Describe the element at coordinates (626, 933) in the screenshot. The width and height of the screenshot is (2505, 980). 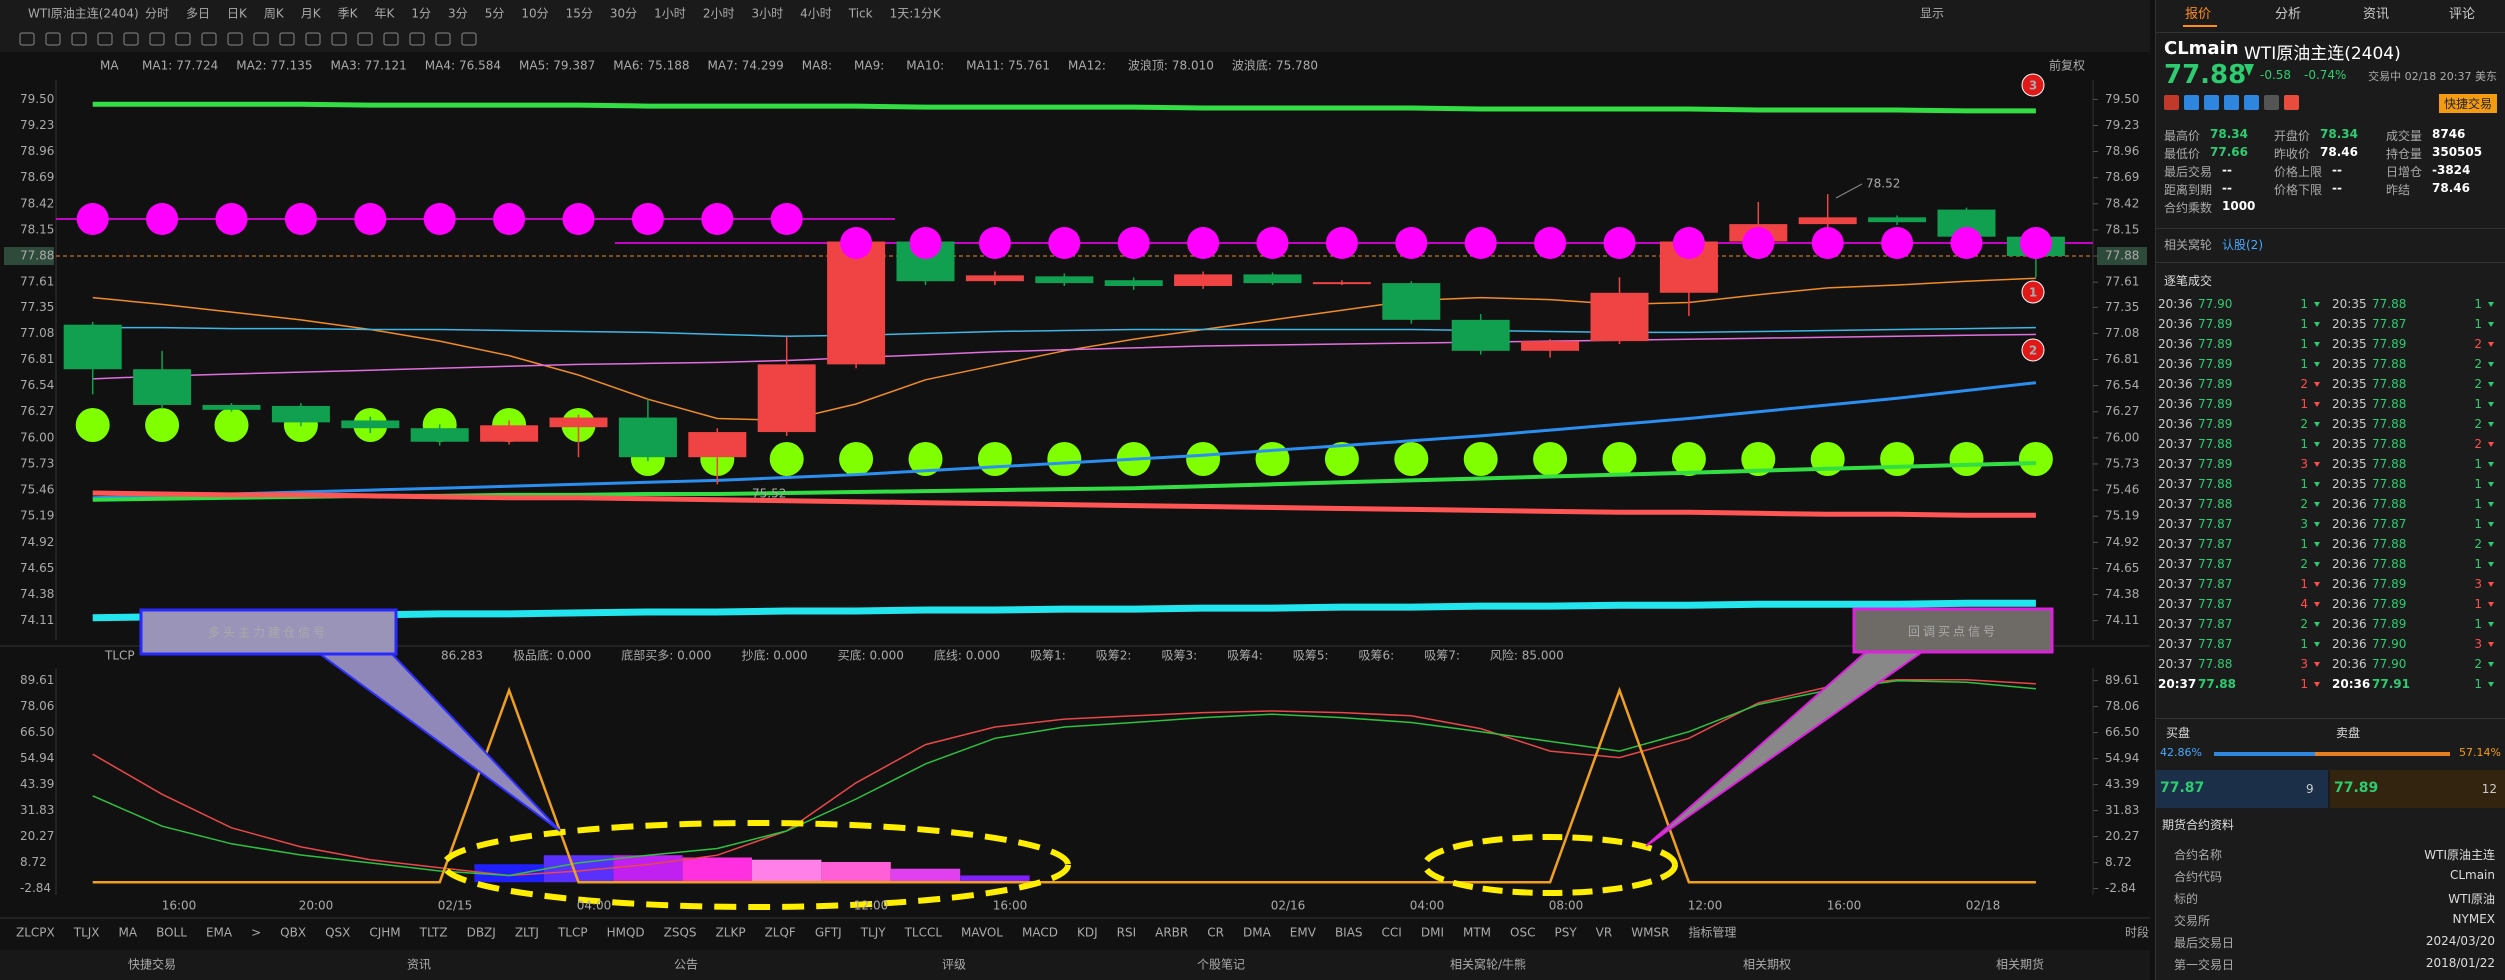
I see `indicator-tab: HMQD` at that location.